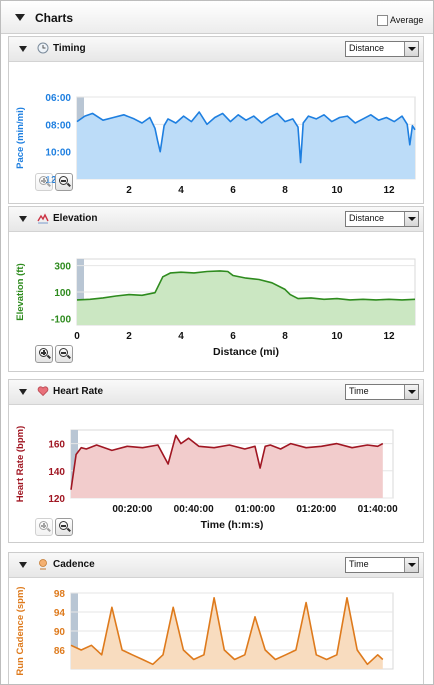  Describe the element at coordinates (255, 509) in the screenshot. I see `x-tick-label: 01:00:00` at that location.